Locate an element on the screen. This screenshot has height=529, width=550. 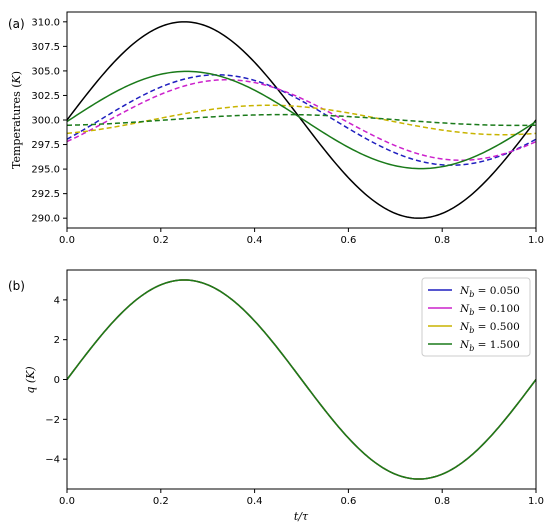
panel-a-y-tick-label: 310.0 is located at coordinates (45, 22).